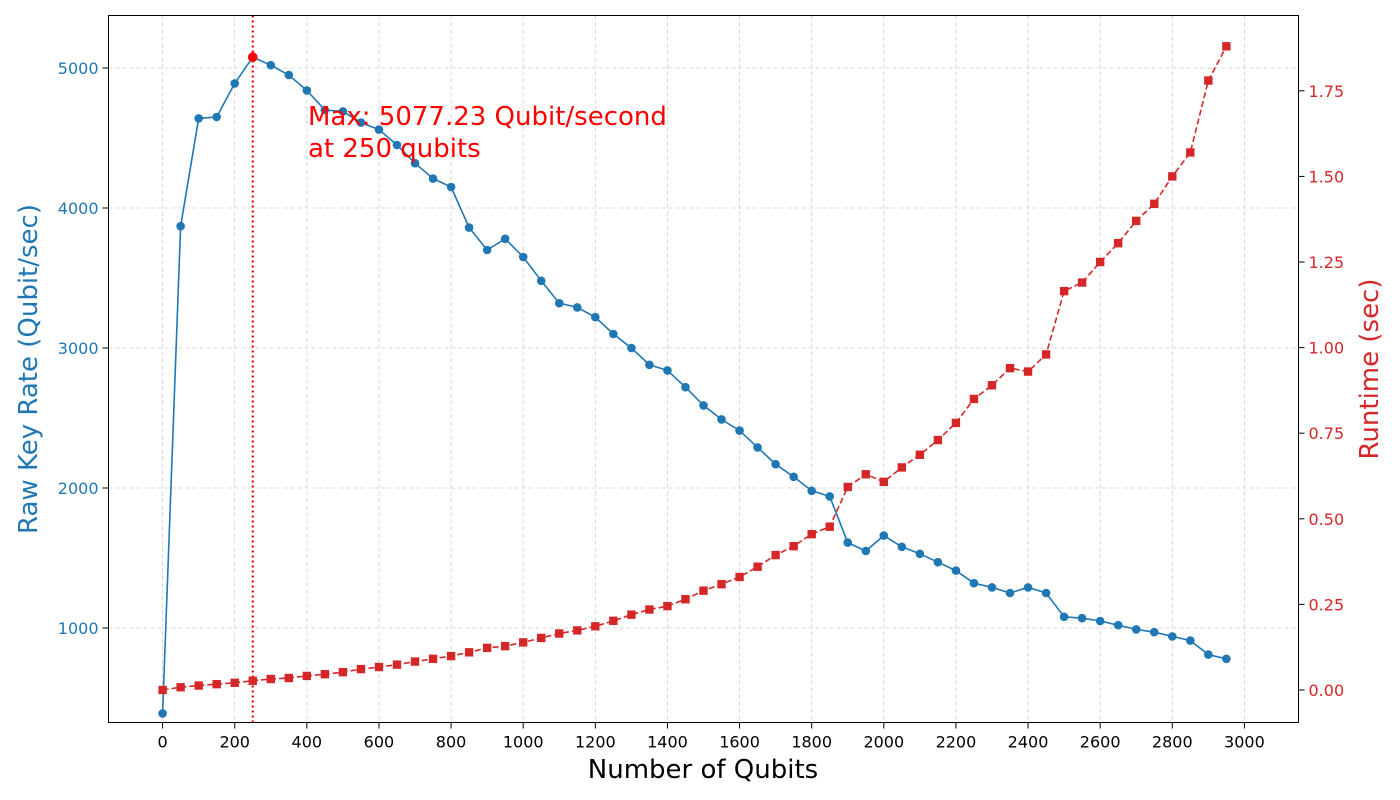 This screenshot has height=800, width=1400. What do you see at coordinates (811, 742) in the screenshot?
I see `x-tick-label: 1800` at bounding box center [811, 742].